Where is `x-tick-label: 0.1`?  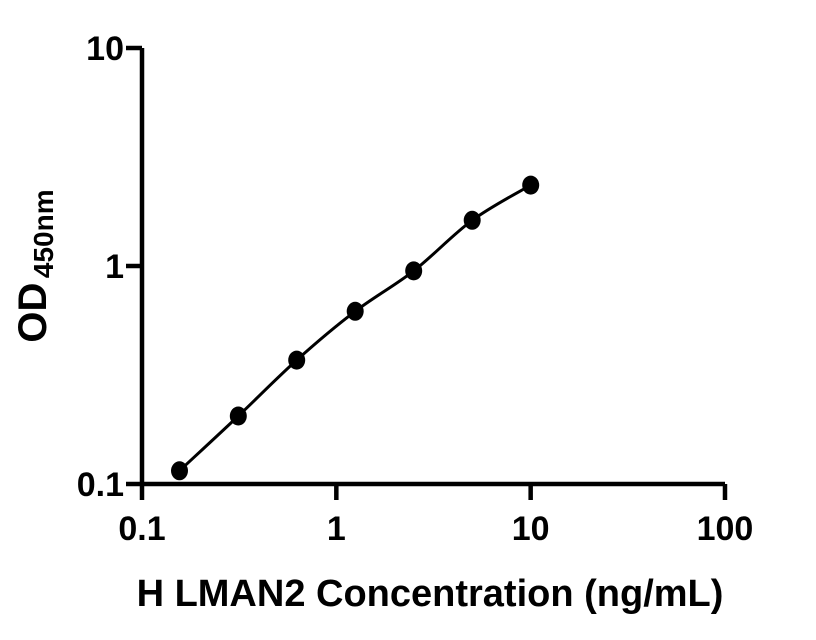 x-tick-label: 0.1 is located at coordinates (141, 529).